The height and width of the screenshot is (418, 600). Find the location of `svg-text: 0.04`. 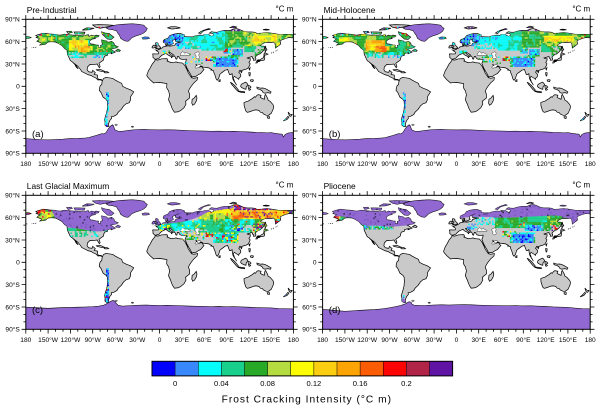

svg-text: 0.04 is located at coordinates (221, 383).